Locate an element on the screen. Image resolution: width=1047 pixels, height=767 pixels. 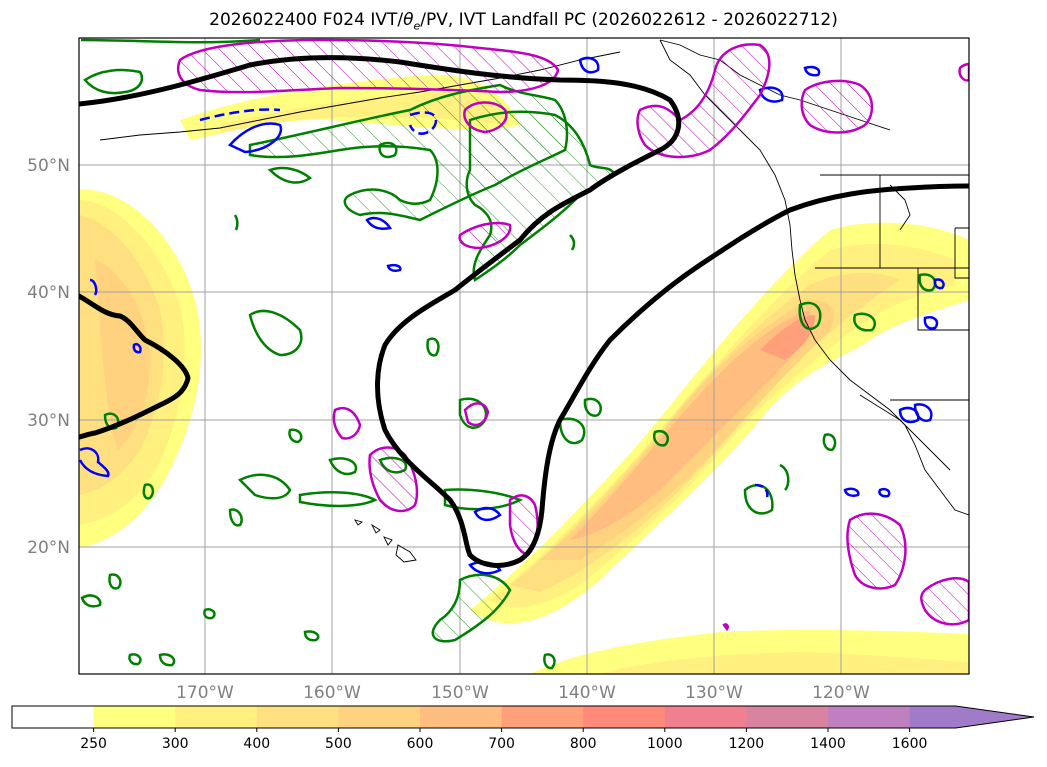
colorbar: 250 300 400 500 600 700 800 1000 1200 1400 1600 is located at coordinates (523, 728).